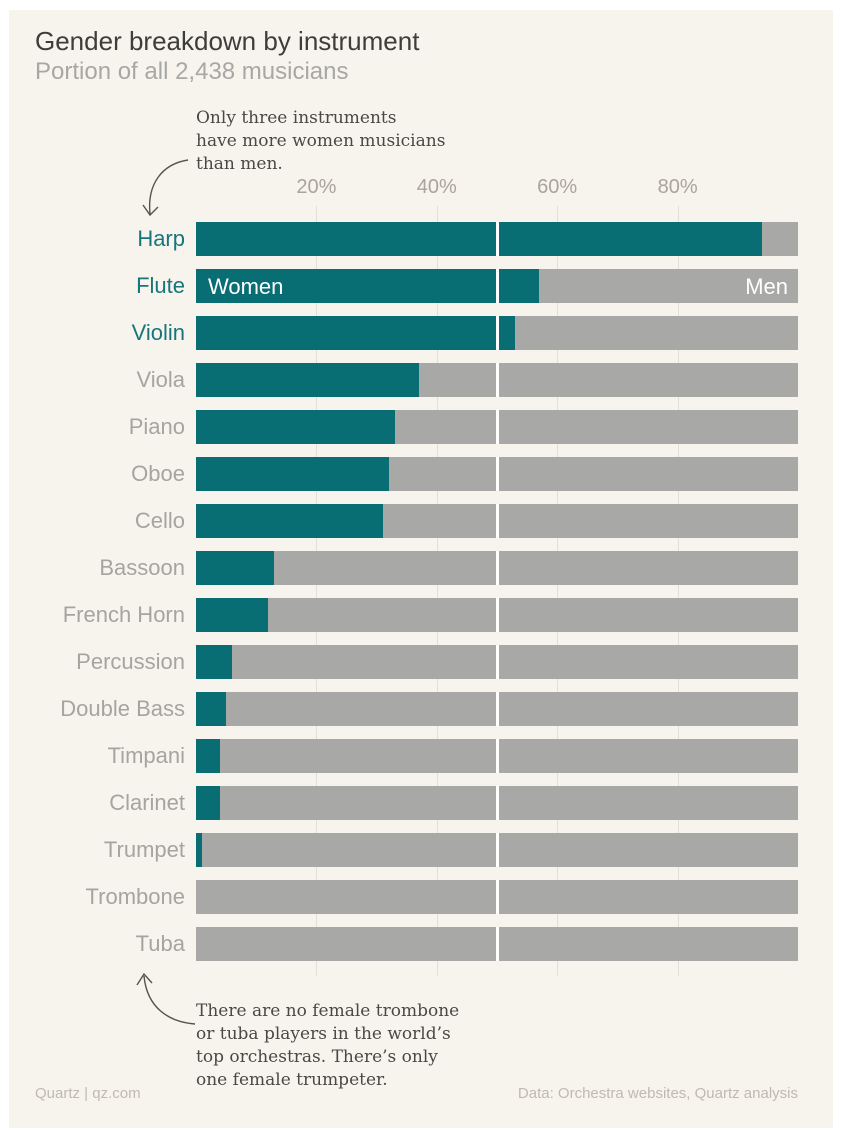 The width and height of the screenshot is (842, 1136). What do you see at coordinates (160, 379) in the screenshot?
I see `instrument-label: Viola` at bounding box center [160, 379].